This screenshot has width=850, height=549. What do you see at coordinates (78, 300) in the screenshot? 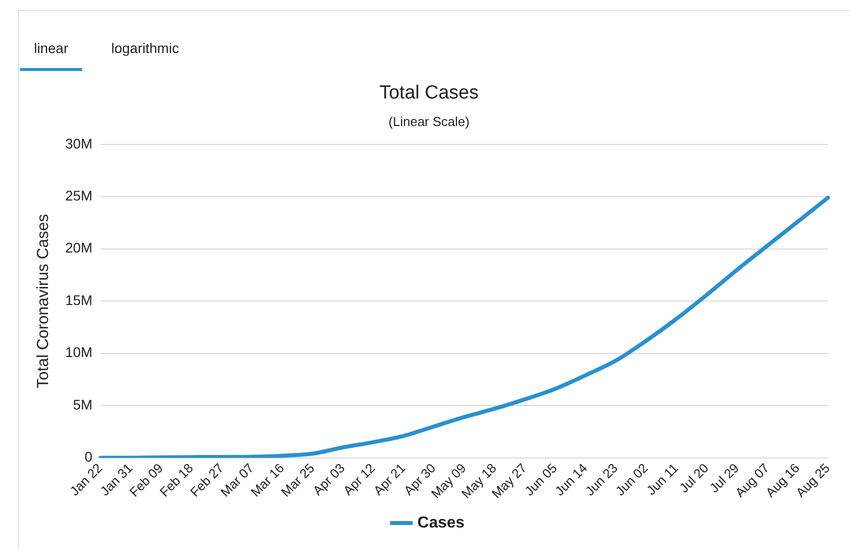
I see `y-tick-label: 15M` at bounding box center [78, 300].